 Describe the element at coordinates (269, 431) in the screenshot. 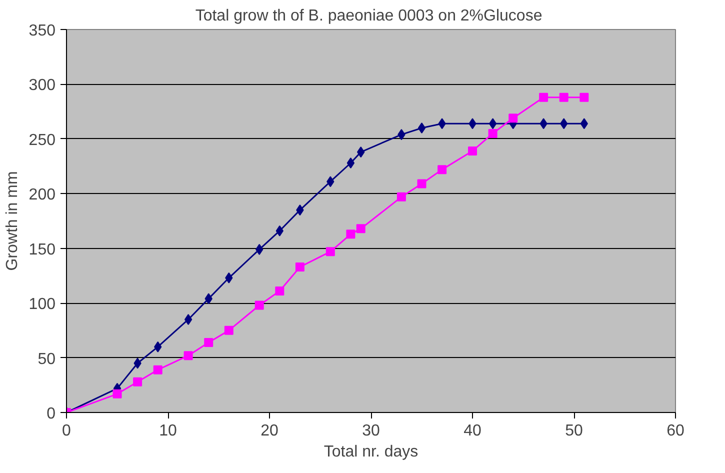

I see `x-tick-label: 20` at that location.